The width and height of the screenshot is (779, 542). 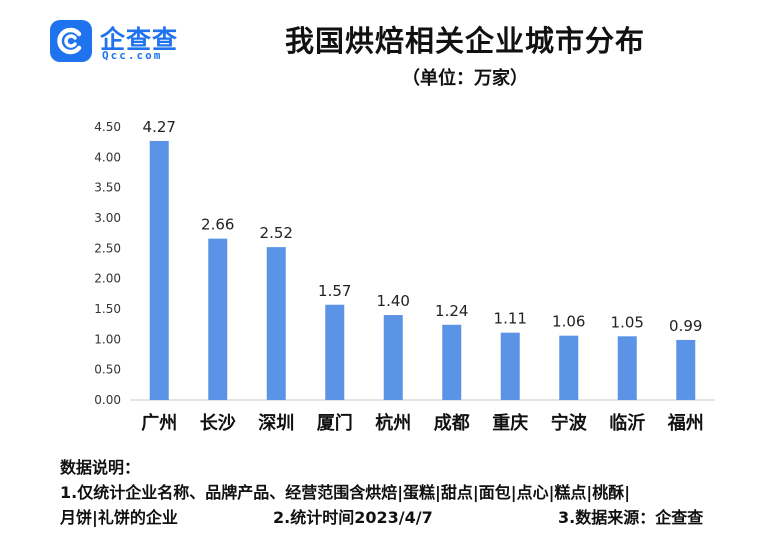 I want to click on y-tick-label: 3.00, so click(x=107, y=218).